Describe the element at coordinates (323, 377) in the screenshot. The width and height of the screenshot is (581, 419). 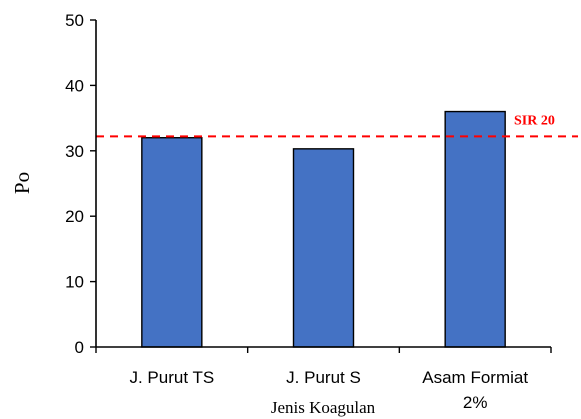
I see `x-tick-label: J. Purut S` at that location.